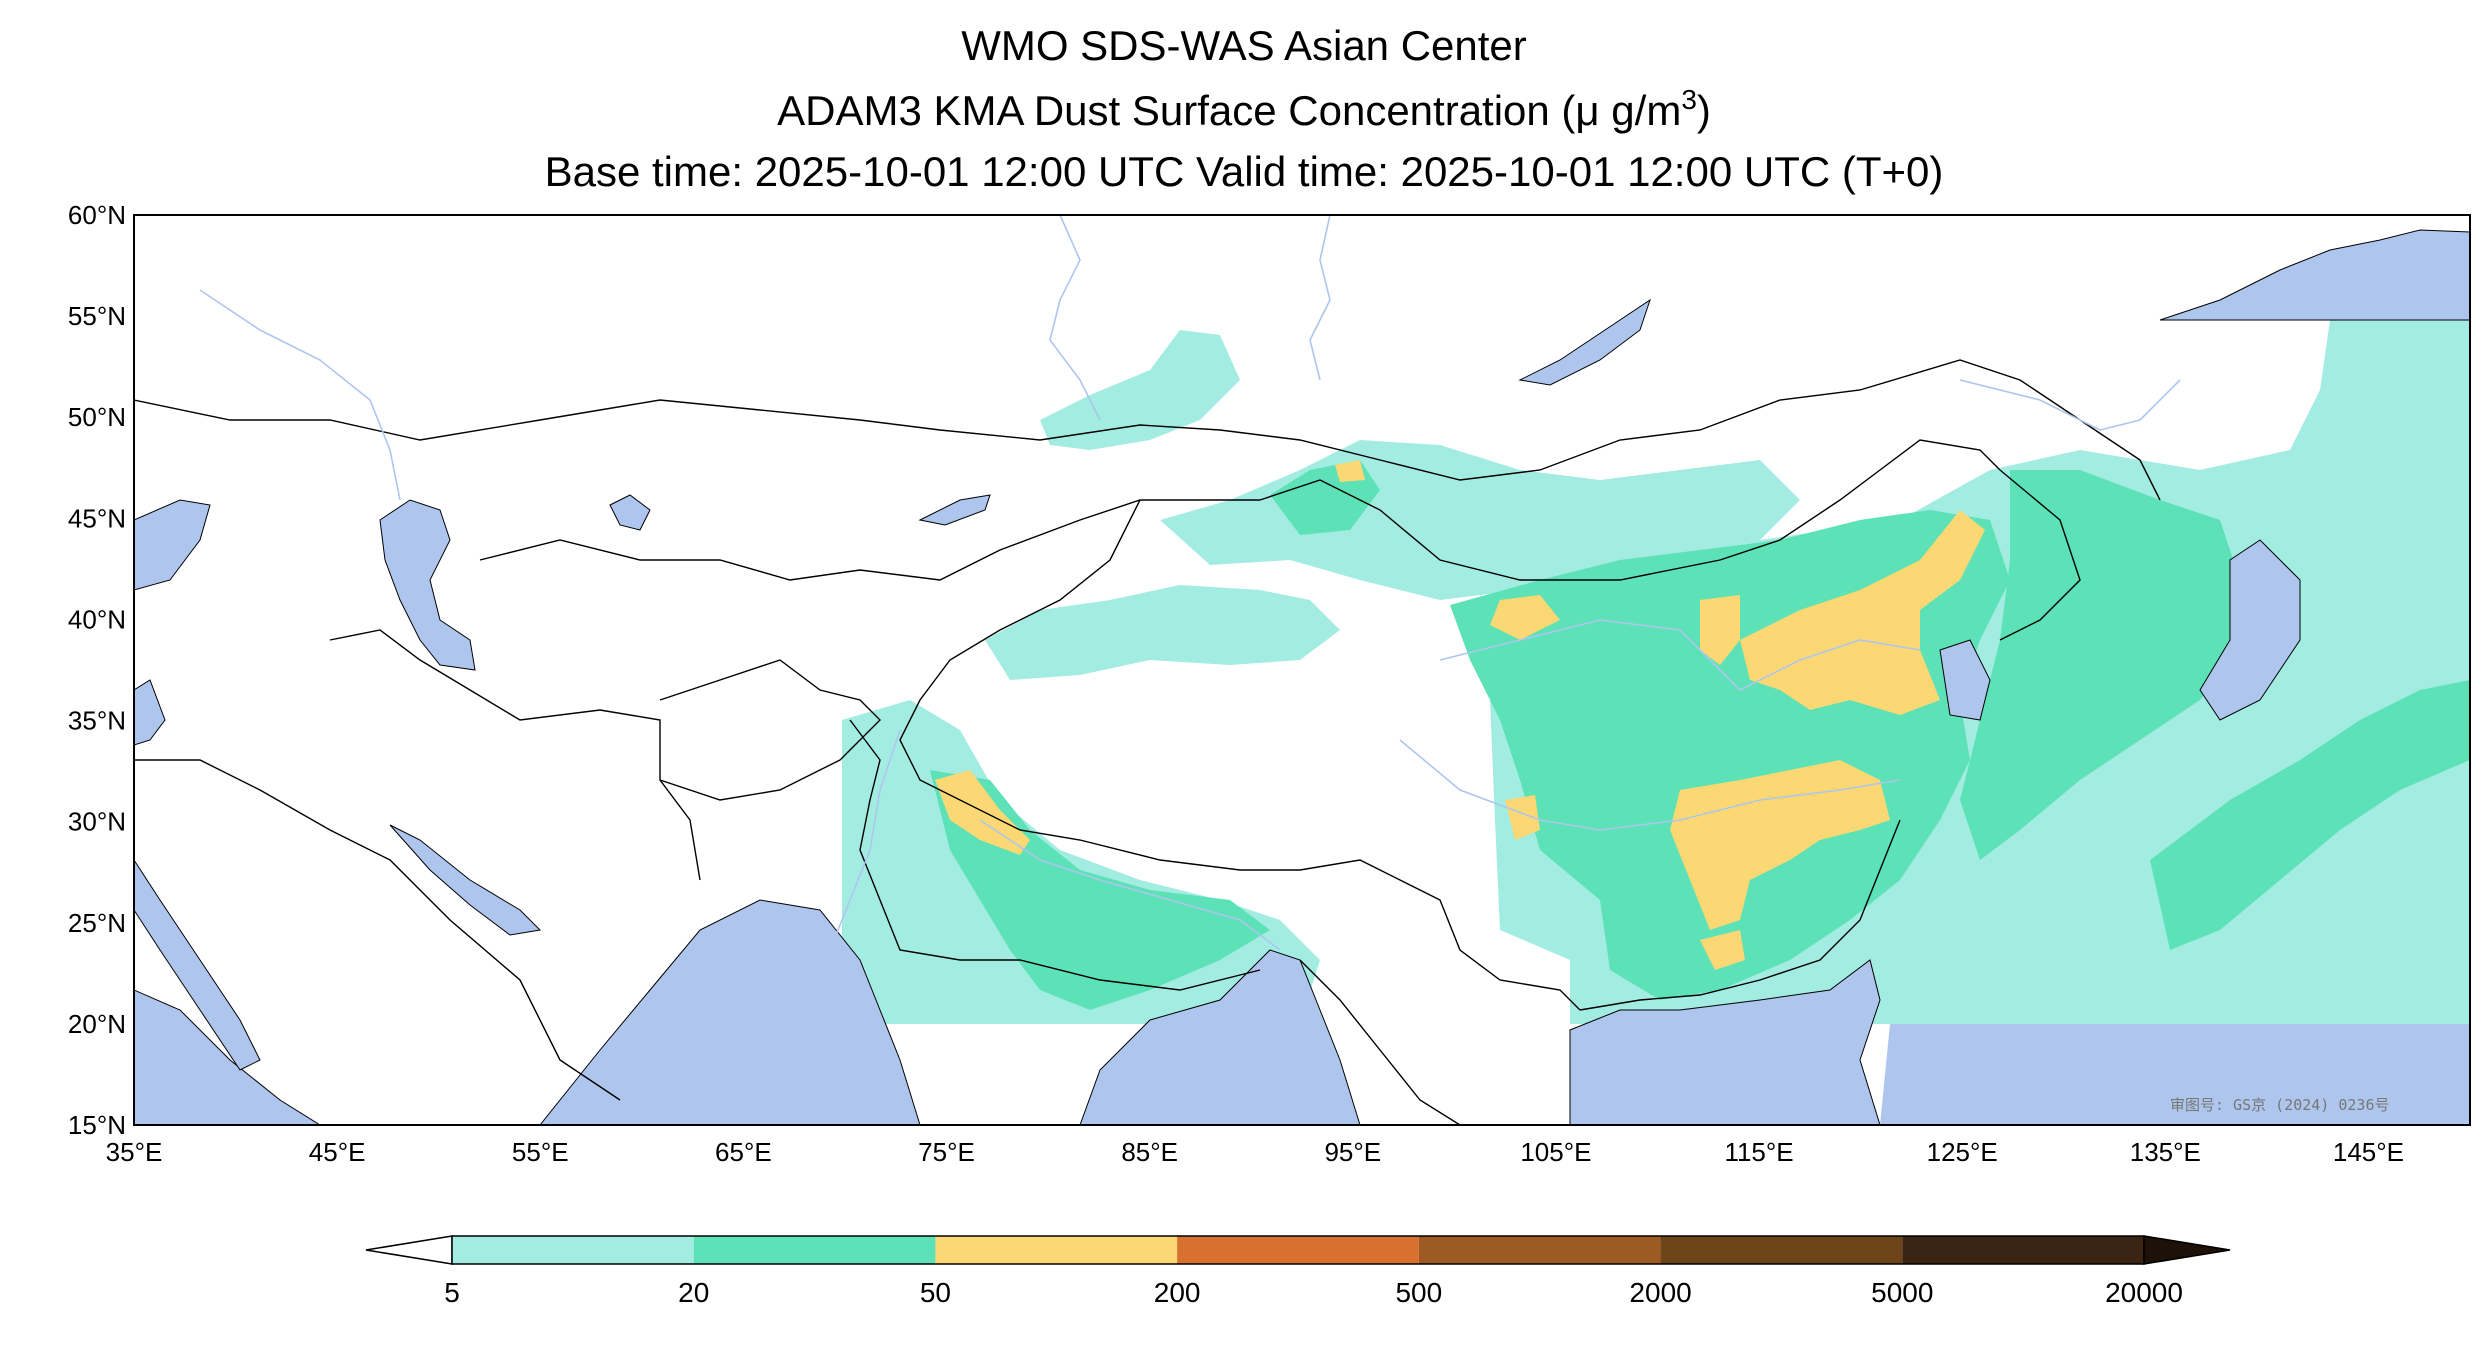  I want to click on colorbar-level-label: 5, so click(452, 1292).